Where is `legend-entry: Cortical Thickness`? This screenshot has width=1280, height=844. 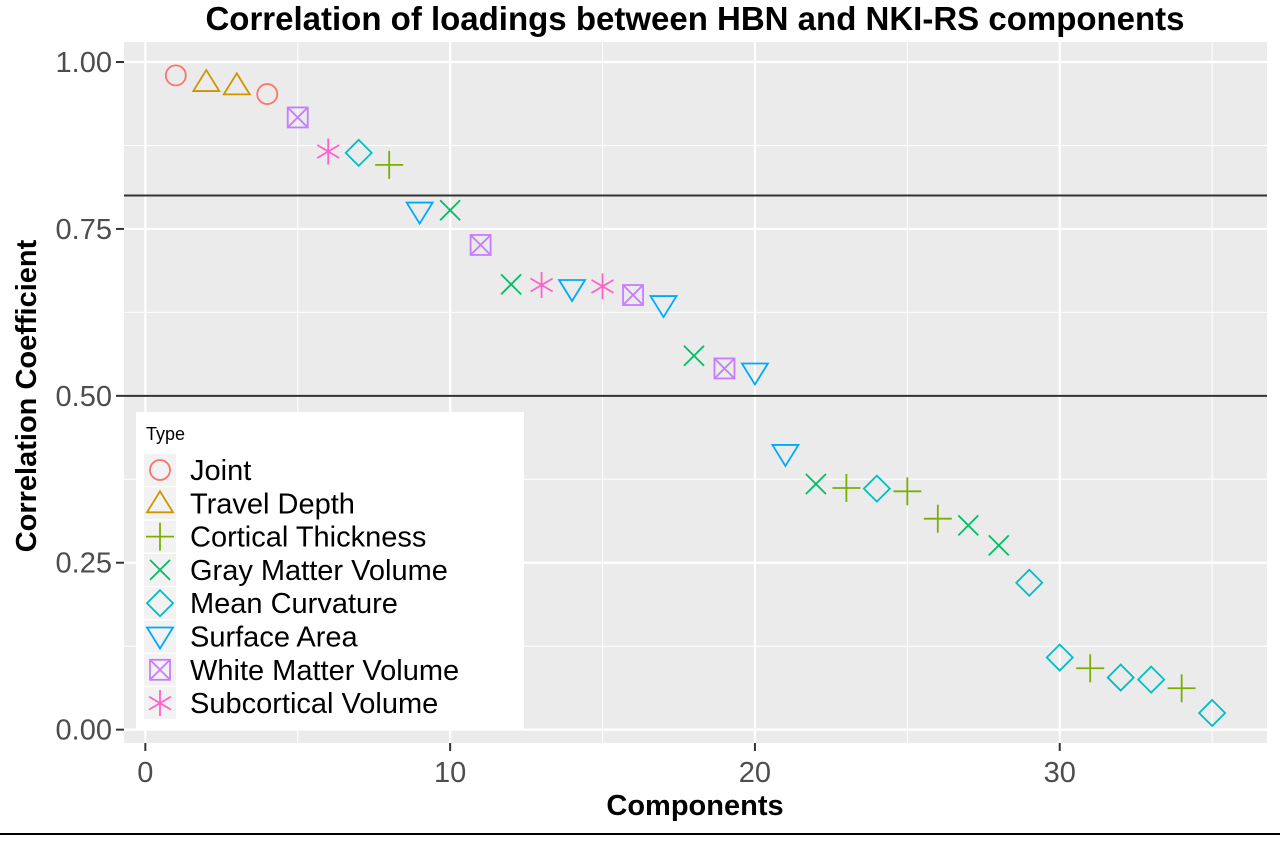
legend-entry: Cortical Thickness is located at coordinates (285, 537).